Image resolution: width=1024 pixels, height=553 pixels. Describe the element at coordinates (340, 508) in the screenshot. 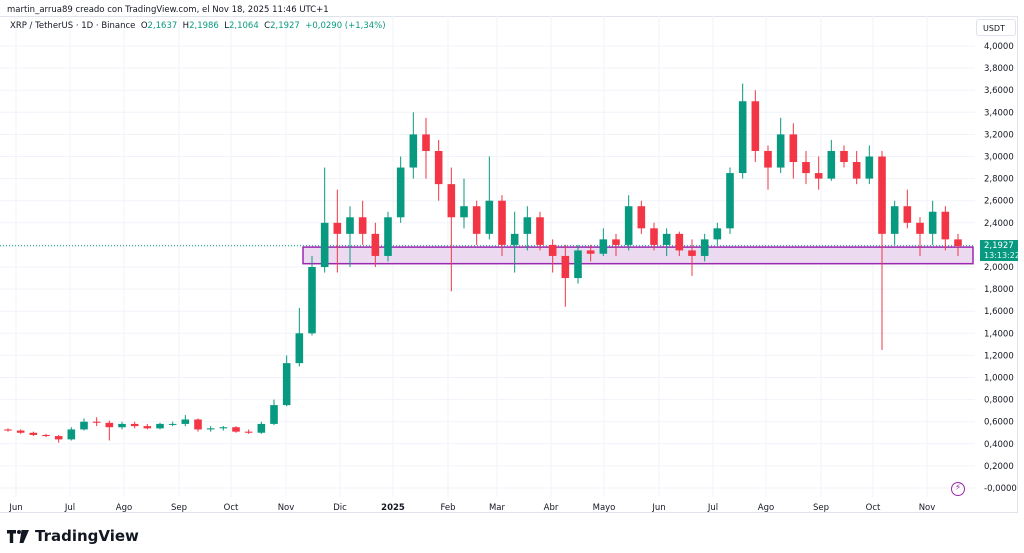

I see `time-tick-label: Dic` at that location.